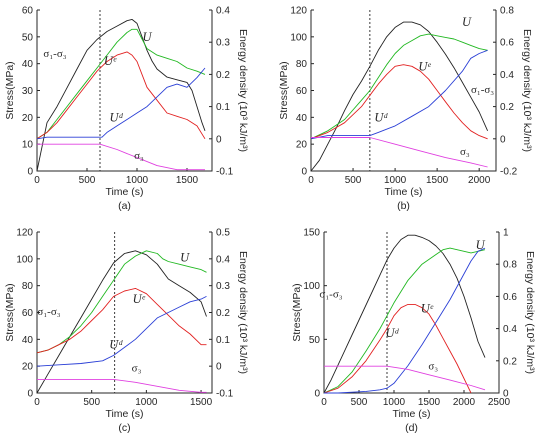  What do you see at coordinates (28, 145) in the screenshot?
I see `y-left-tick-label: 10` at bounding box center [28, 145].